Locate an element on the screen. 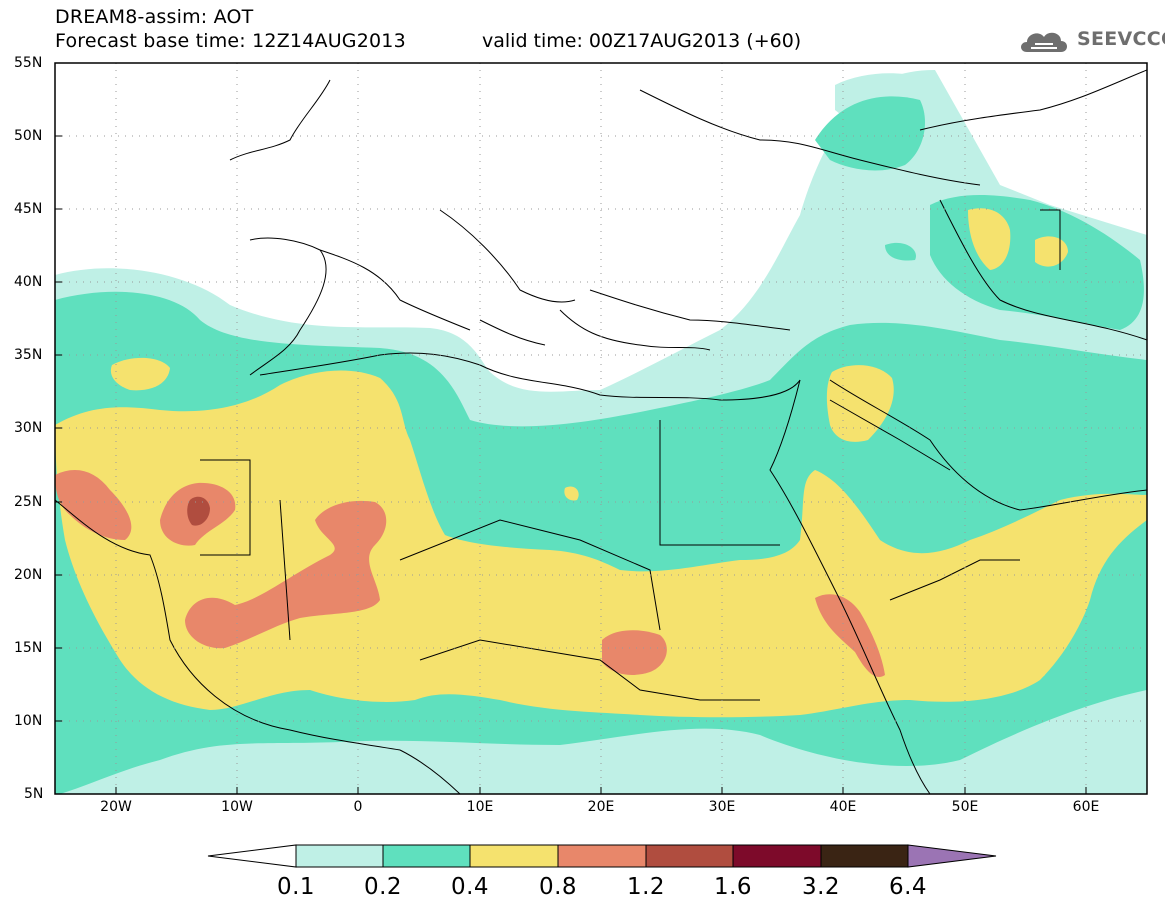 The width and height of the screenshot is (1165, 905). colorbar-label: 0.4 is located at coordinates (470, 887).